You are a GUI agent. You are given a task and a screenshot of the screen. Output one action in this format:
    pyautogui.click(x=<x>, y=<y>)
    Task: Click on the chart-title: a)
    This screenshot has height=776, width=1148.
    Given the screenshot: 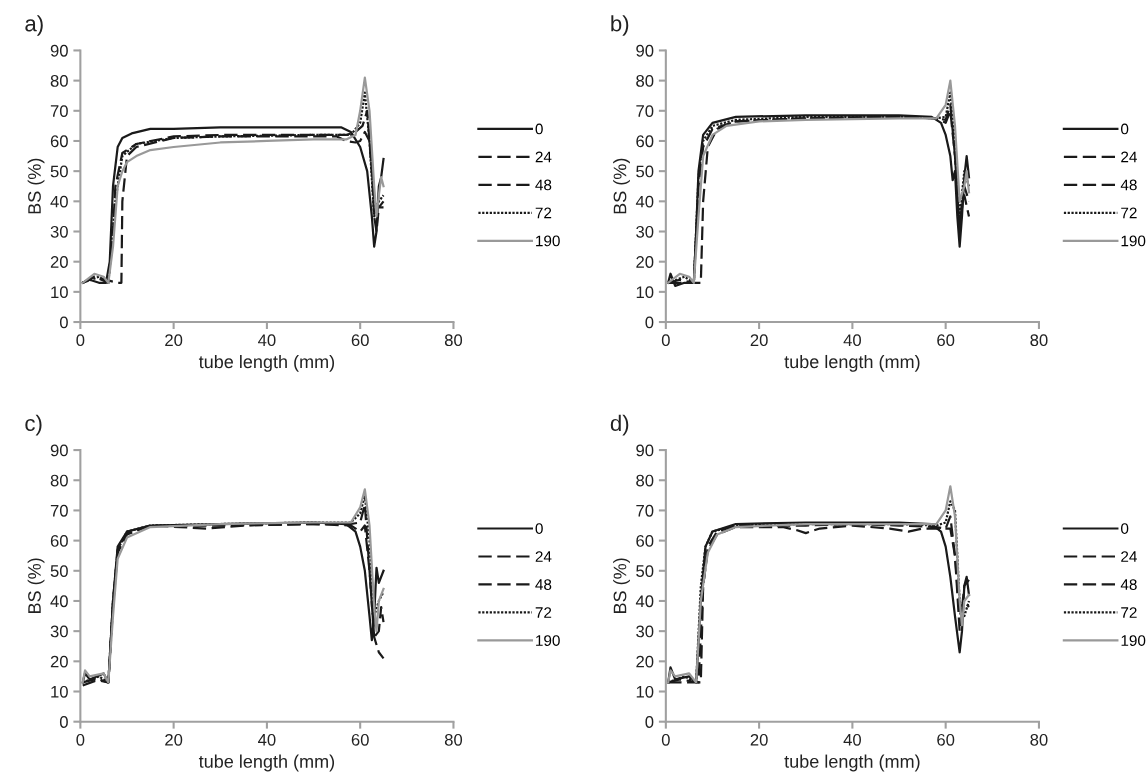 What is the action you would take?
    pyautogui.click(x=34, y=25)
    